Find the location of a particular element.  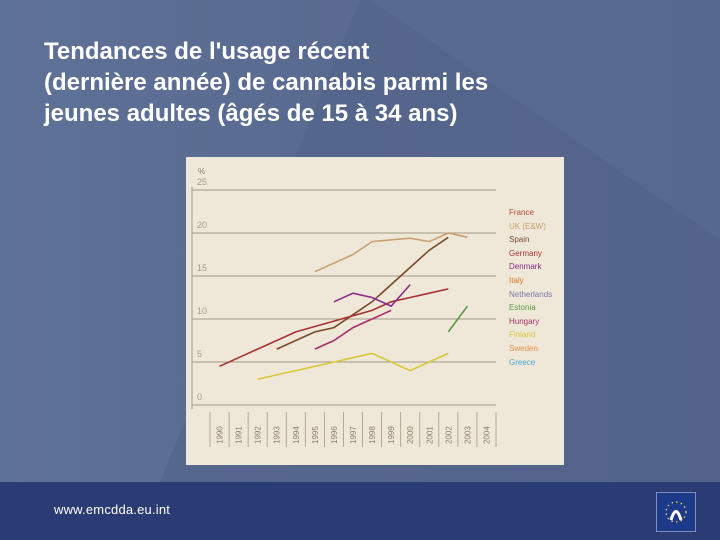

y-tick-label: 25 is located at coordinates (202, 182).